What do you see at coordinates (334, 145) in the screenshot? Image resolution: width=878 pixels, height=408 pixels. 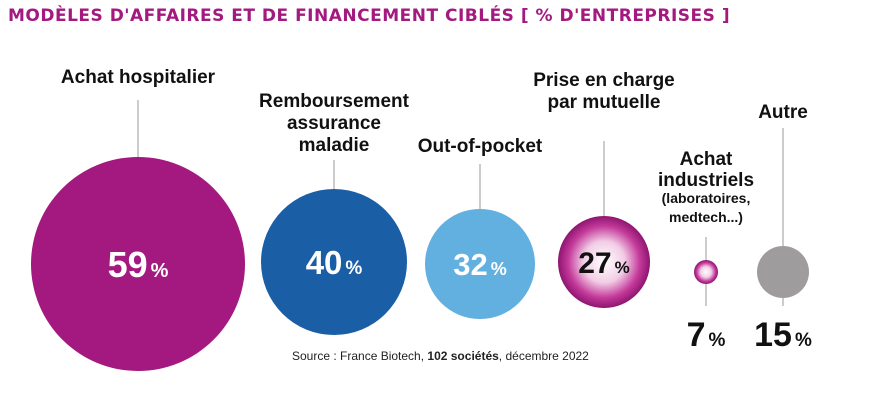 I see `category-label: maladie` at bounding box center [334, 145].